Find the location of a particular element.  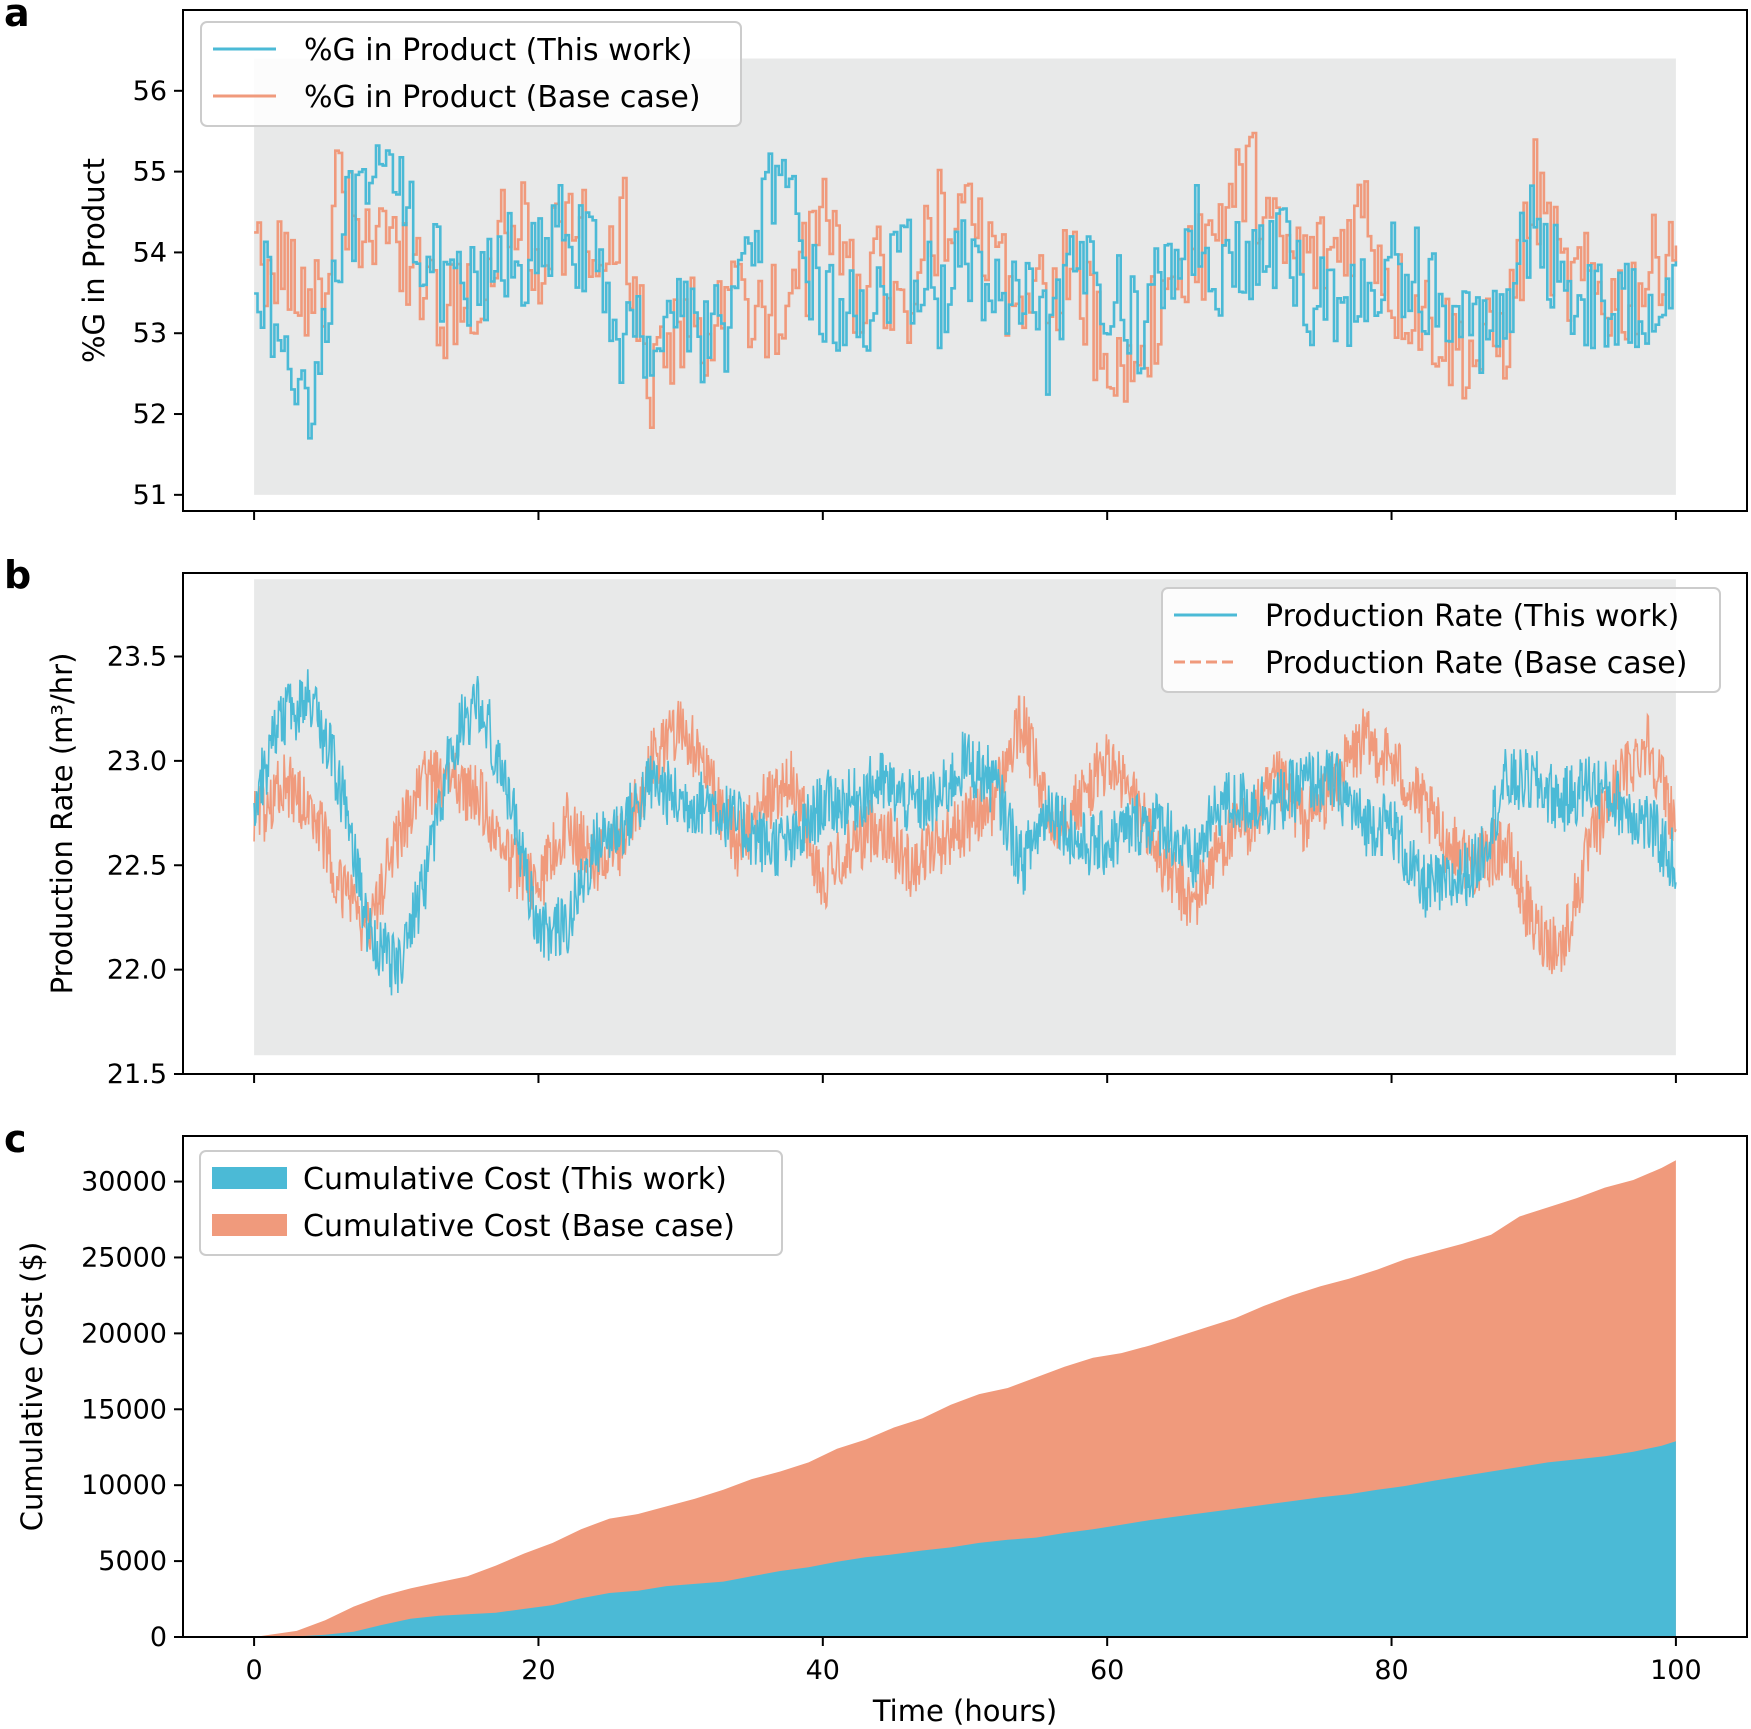

y-tick-label: 5000 is located at coordinates (132, 1561).